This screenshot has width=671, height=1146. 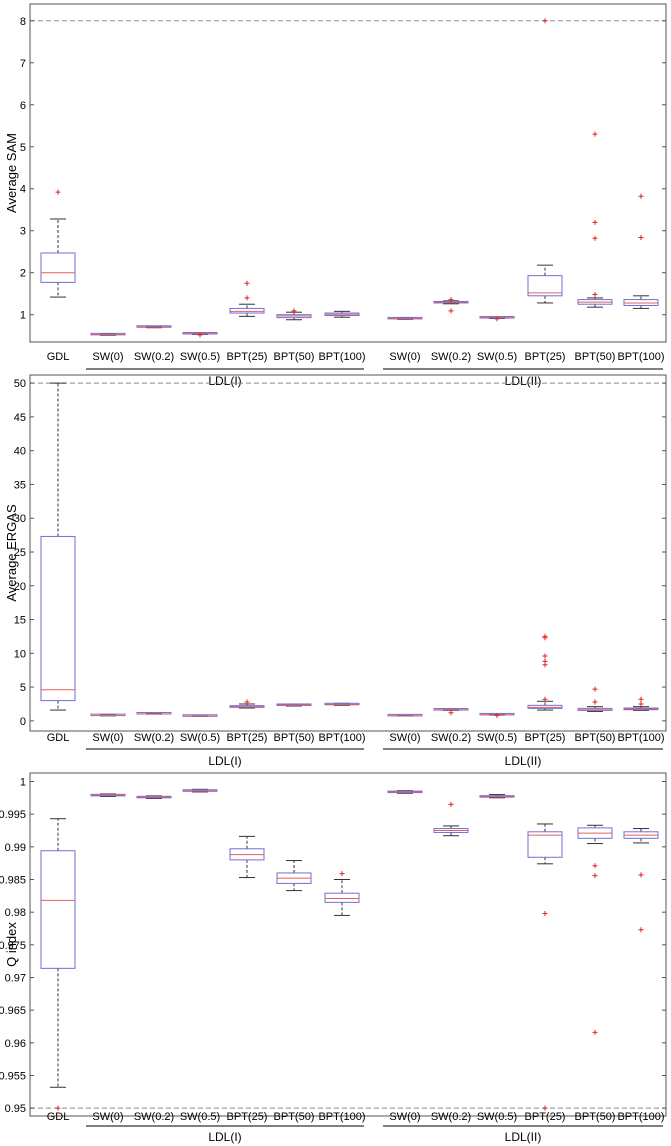 What do you see at coordinates (23, 190) in the screenshot?
I see `y-tick-label: 4` at bounding box center [23, 190].